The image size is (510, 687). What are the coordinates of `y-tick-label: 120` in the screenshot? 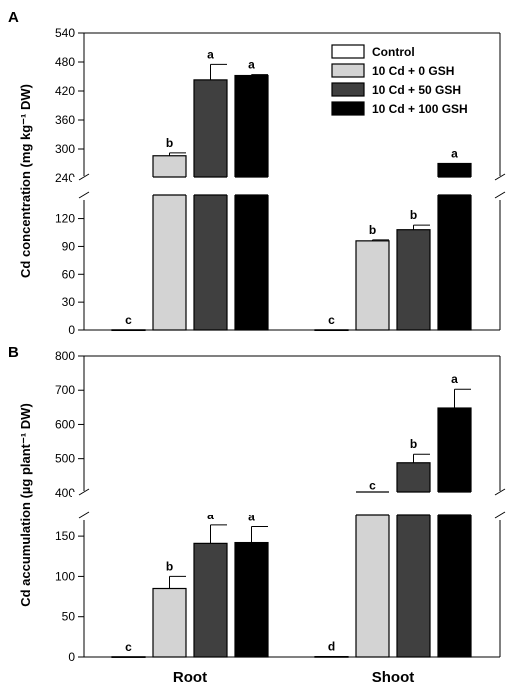 It's located at (65, 219).